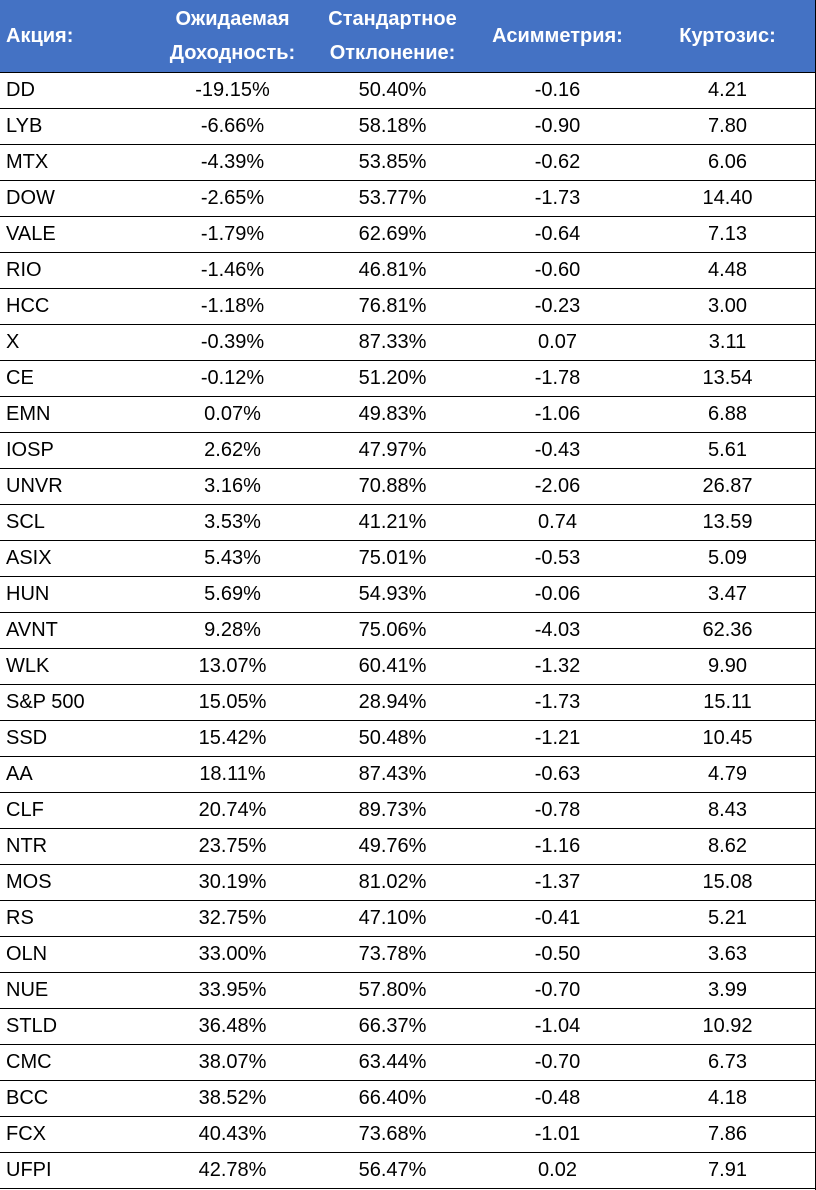 The image size is (816, 1190). I want to click on value-cell: -0.48, so click(557, 1098).